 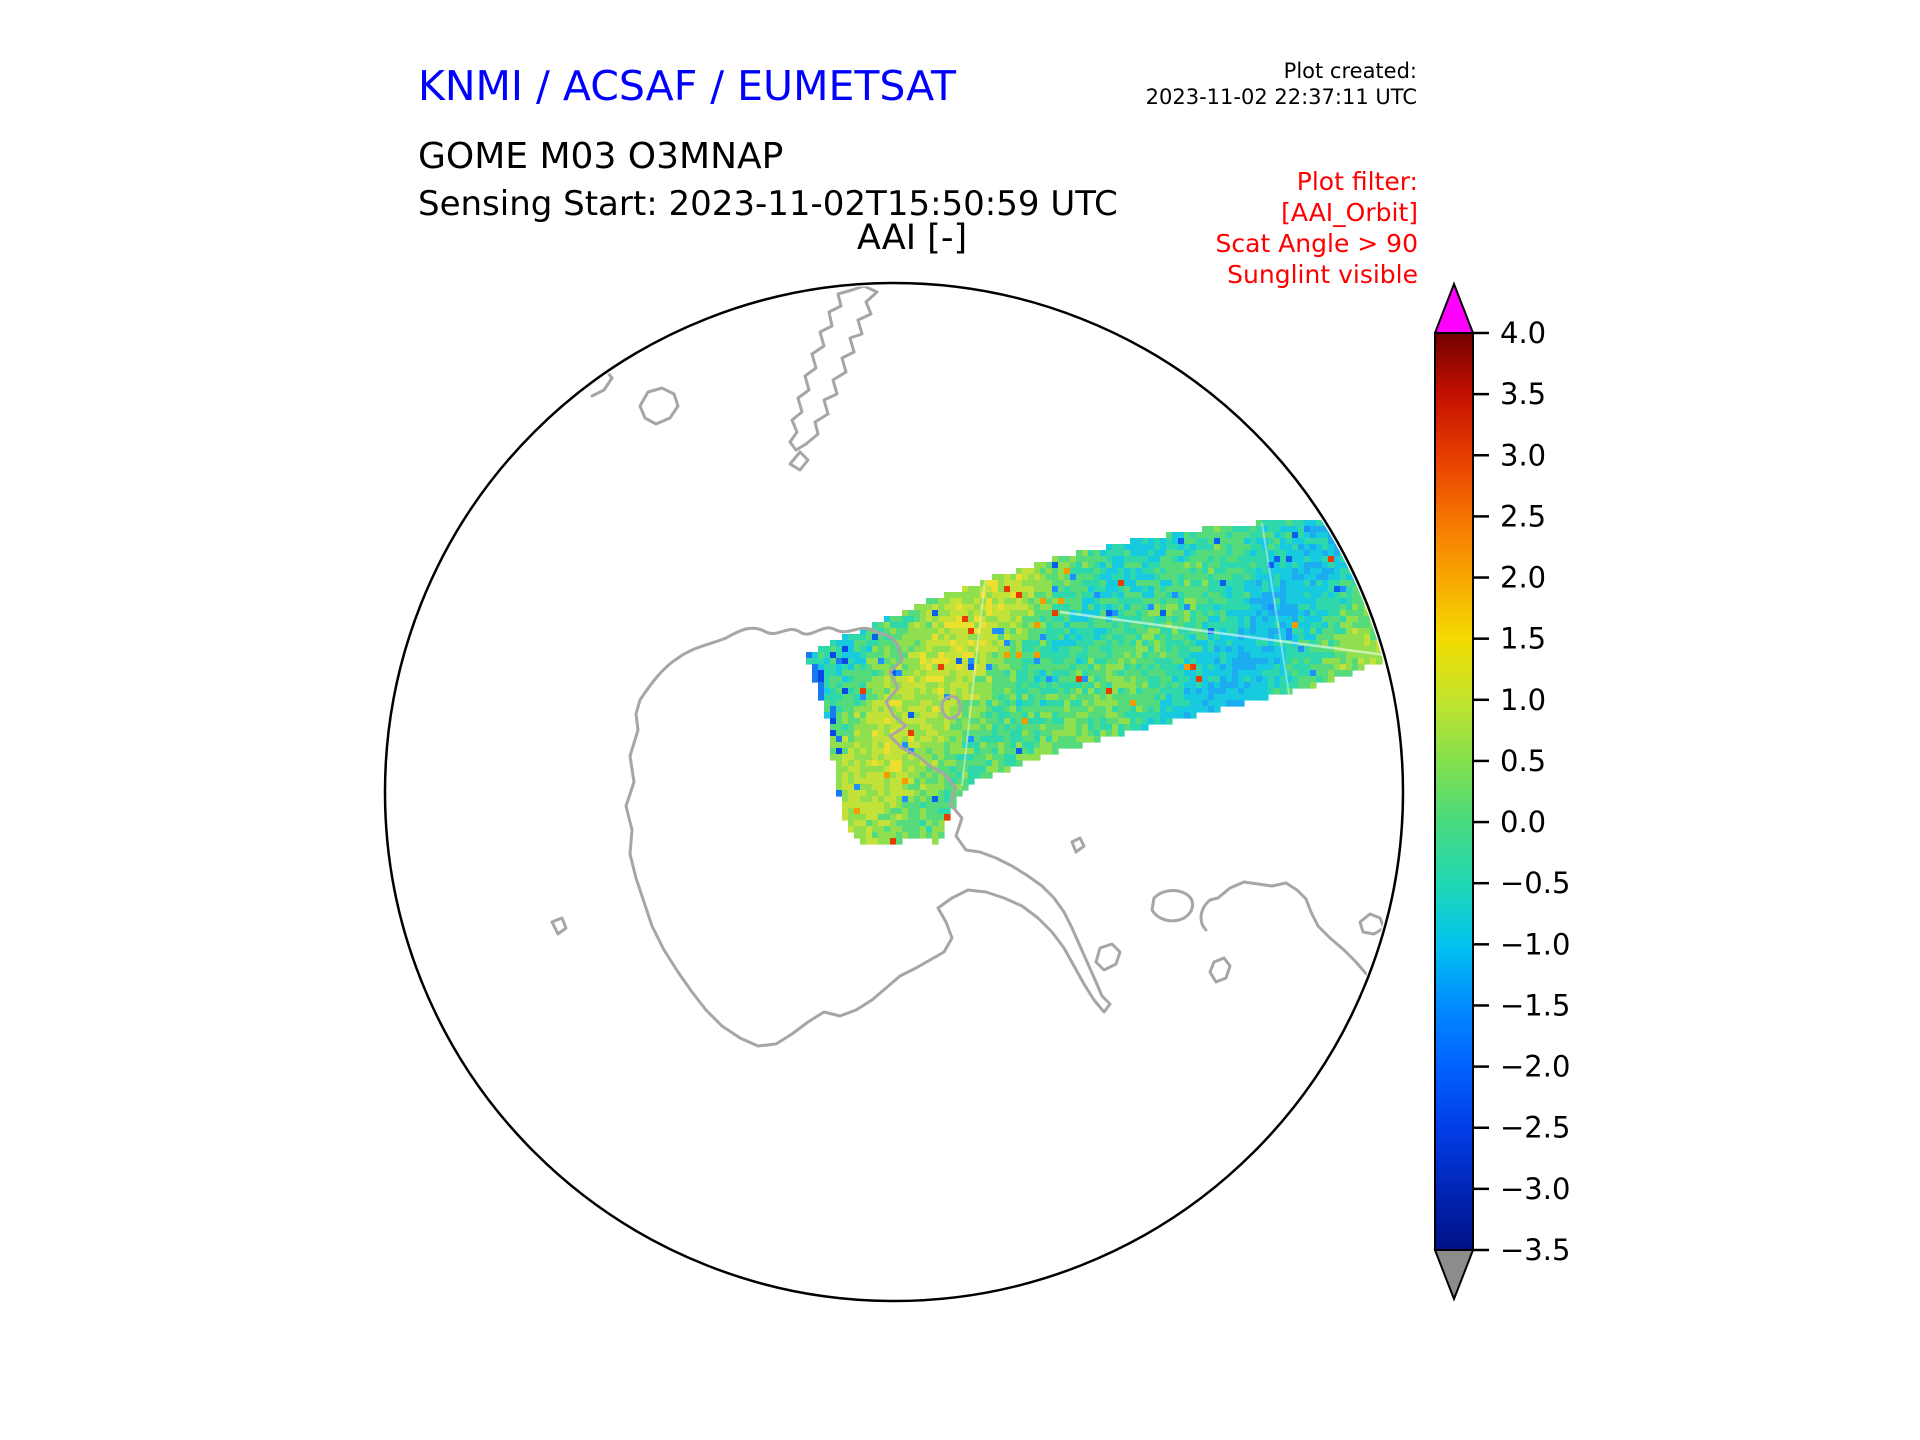 What do you see at coordinates (1523, 455) in the screenshot?
I see `colorbar-tick-label: 3.0` at bounding box center [1523, 455].